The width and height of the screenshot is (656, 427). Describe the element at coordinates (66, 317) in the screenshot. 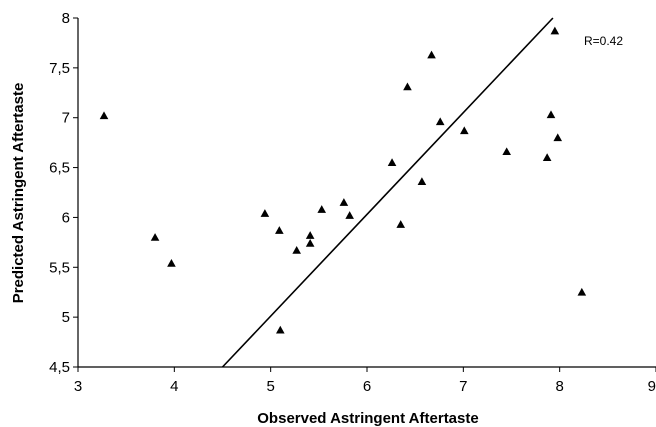

I see `y-tick-label: 5` at that location.